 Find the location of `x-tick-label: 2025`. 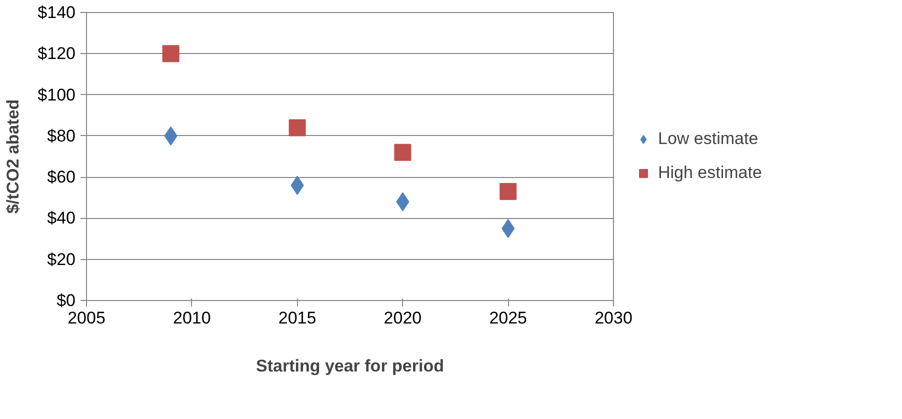

x-tick-label: 2025 is located at coordinates (508, 318).